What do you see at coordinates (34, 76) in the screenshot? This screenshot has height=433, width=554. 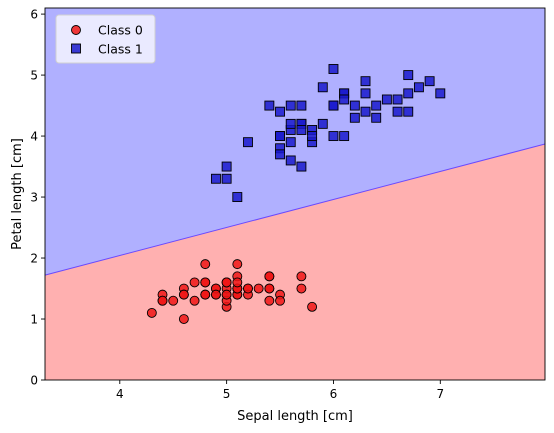 I see `y-tick-label: 5` at bounding box center [34, 76].